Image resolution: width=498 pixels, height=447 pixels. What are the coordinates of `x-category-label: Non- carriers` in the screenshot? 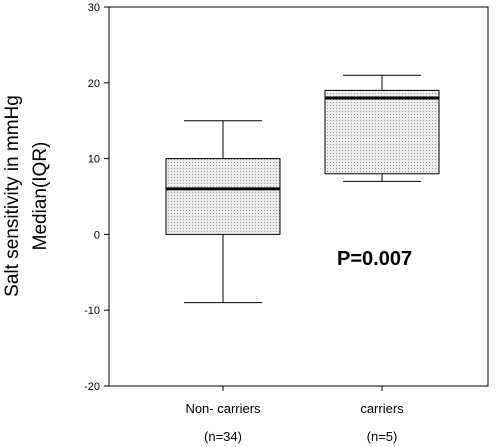 It's located at (223, 408).